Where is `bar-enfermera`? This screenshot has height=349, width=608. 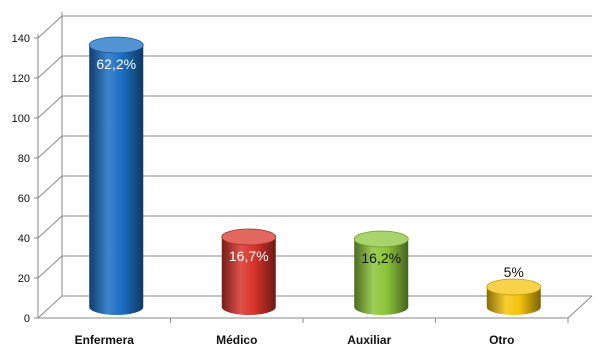 bar-enfermera is located at coordinates (116, 175).